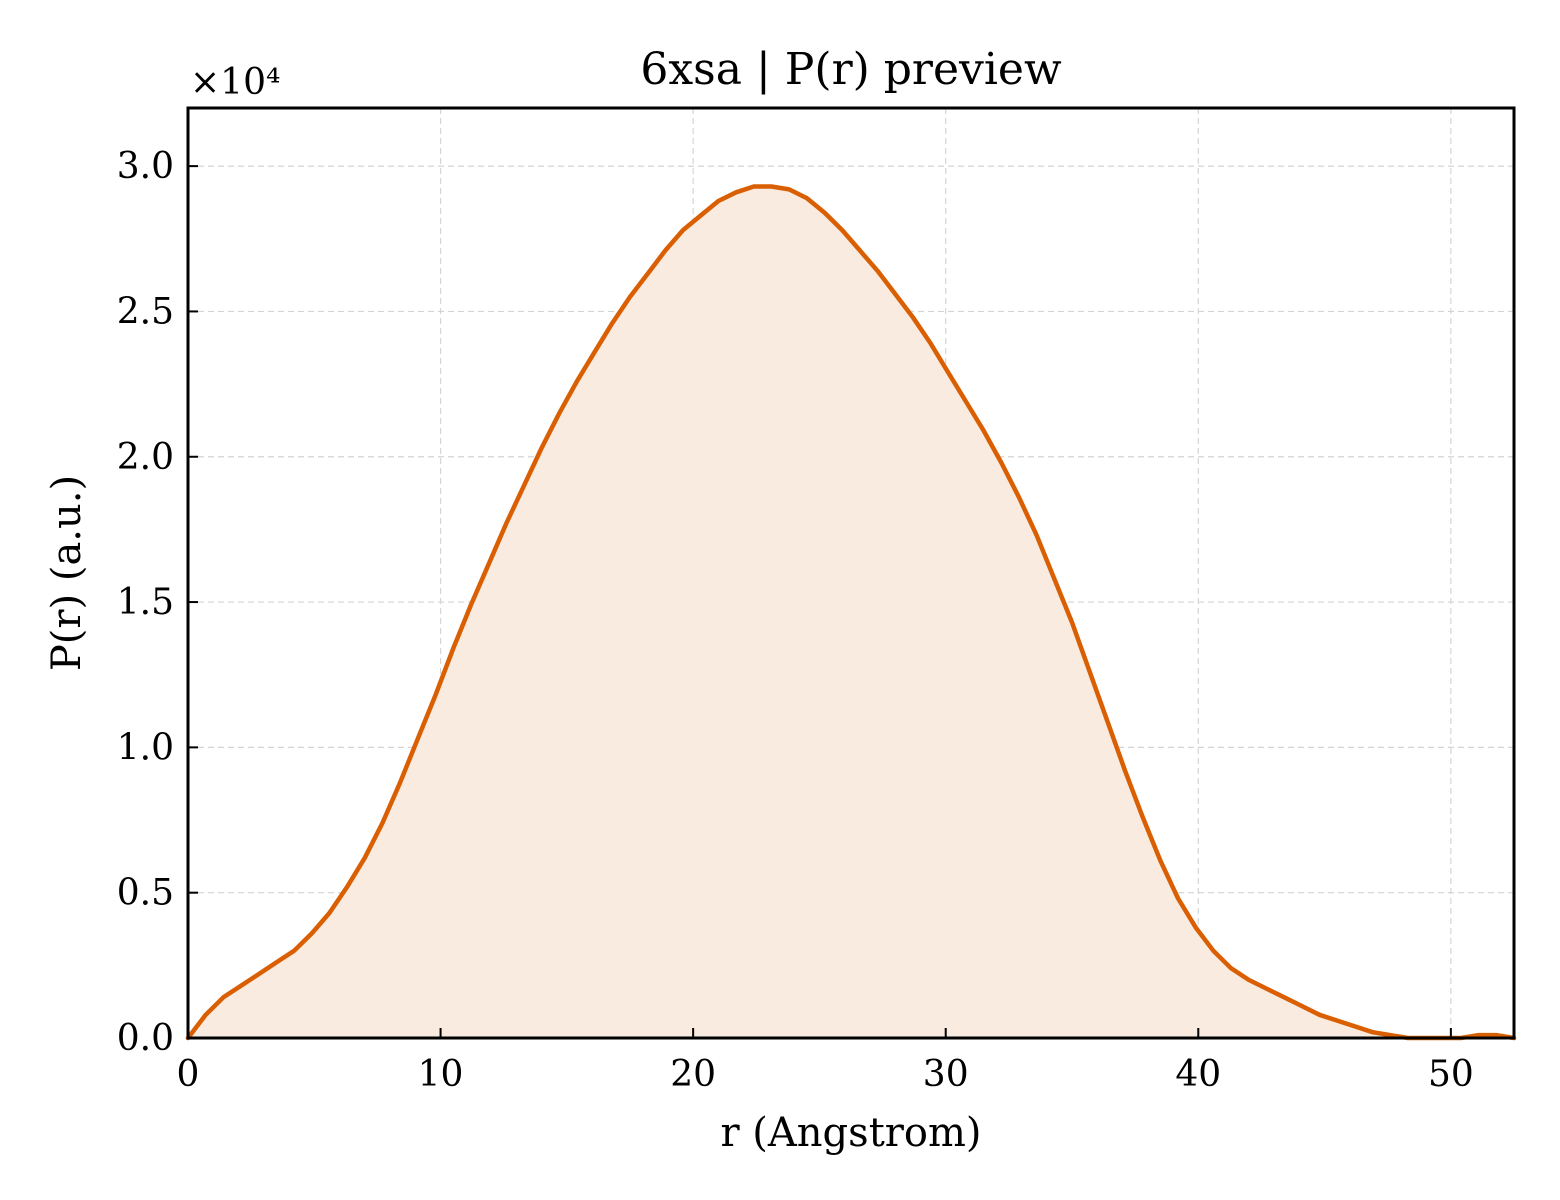 This screenshot has width=1560, height=1200. I want to click on x-tick-label: 20, so click(693, 1074).